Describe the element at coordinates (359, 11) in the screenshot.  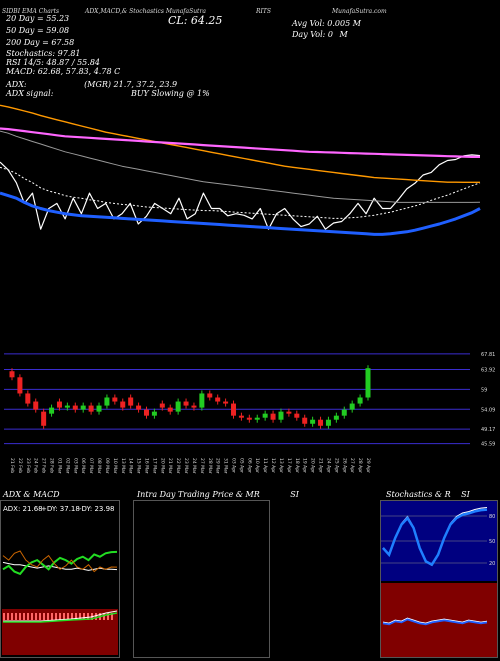
I see `top-line-4: MunafaSutra.com` at that location.